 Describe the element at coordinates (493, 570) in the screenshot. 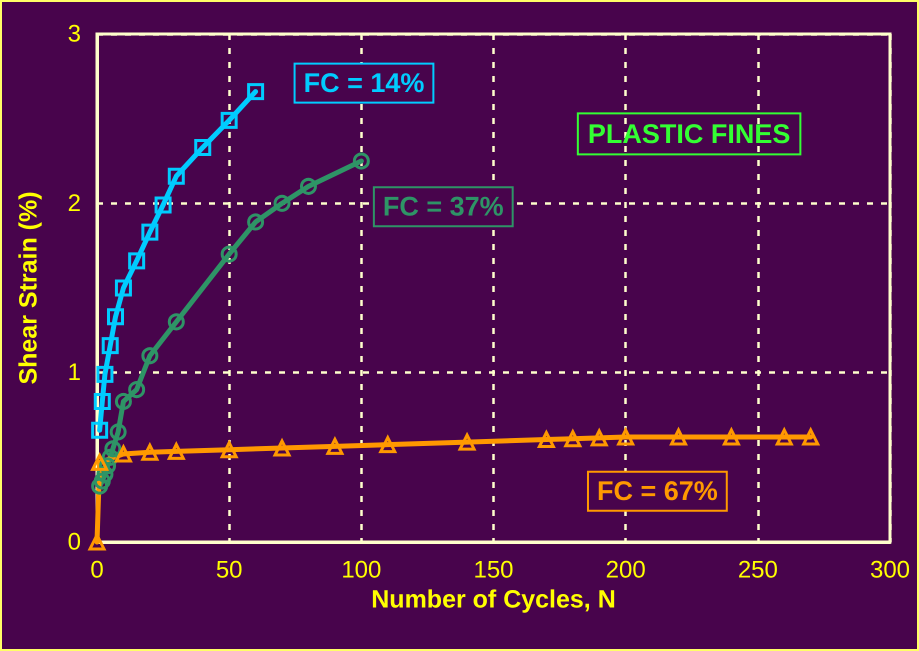

I see `x-tick-label: 150` at that location.